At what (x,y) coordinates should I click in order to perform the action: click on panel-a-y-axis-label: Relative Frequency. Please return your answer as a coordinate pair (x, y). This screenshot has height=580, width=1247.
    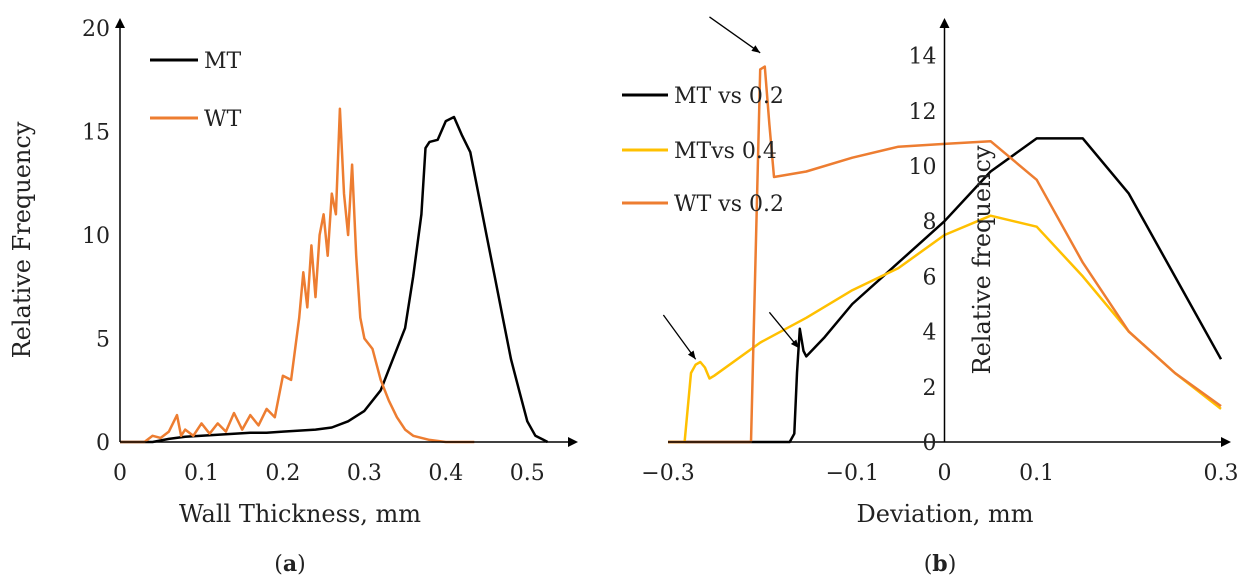
    Looking at the image, I should click on (22, 239).